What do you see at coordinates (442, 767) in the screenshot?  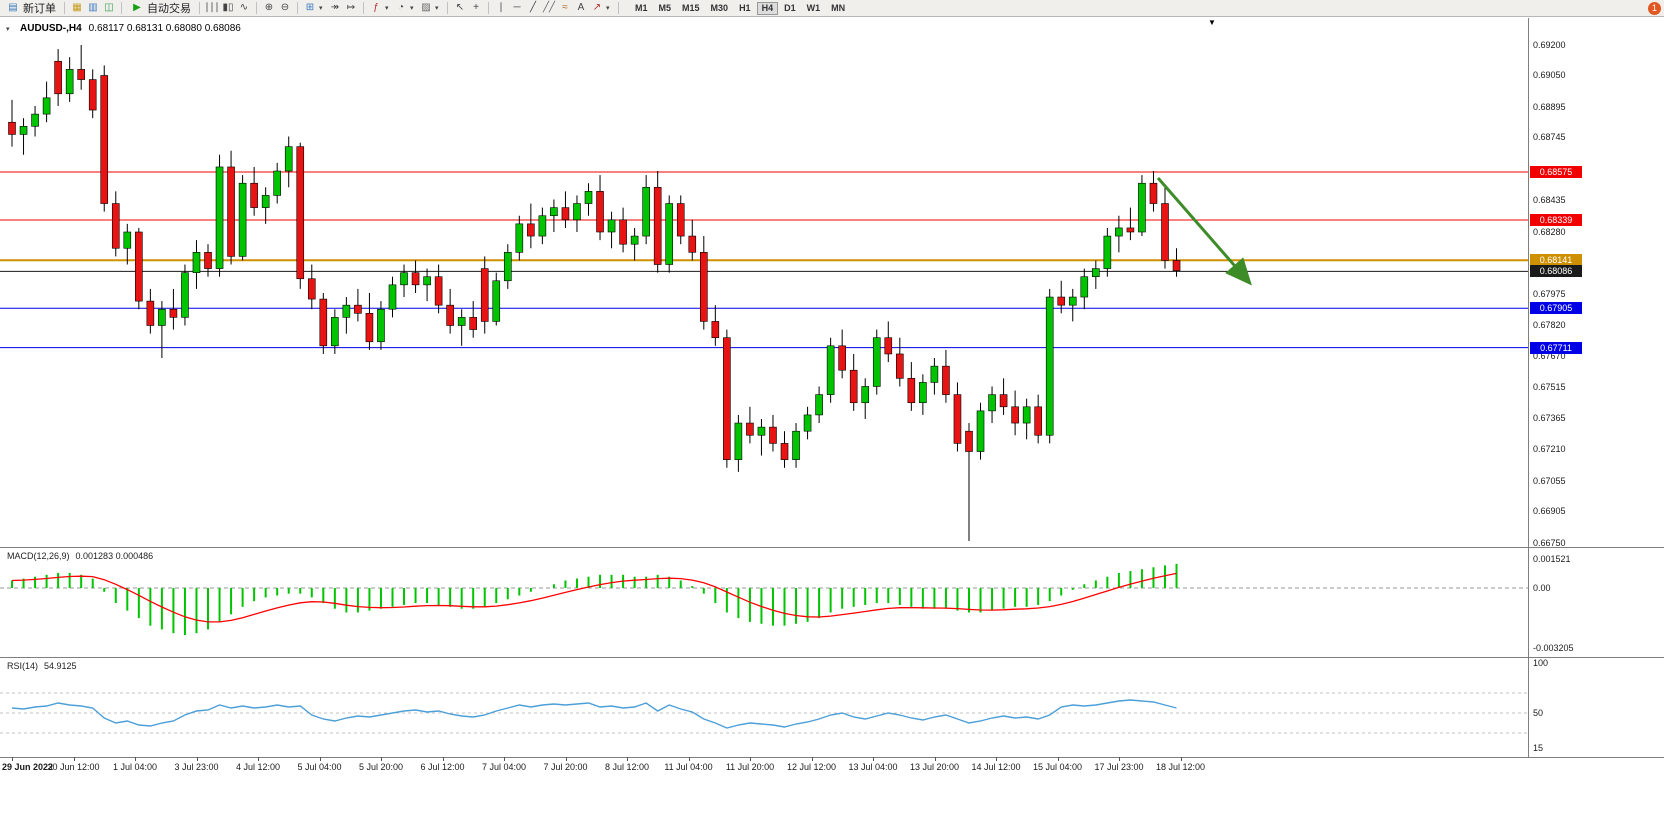 I see `time-label: 6 Jul 12:00` at bounding box center [442, 767].